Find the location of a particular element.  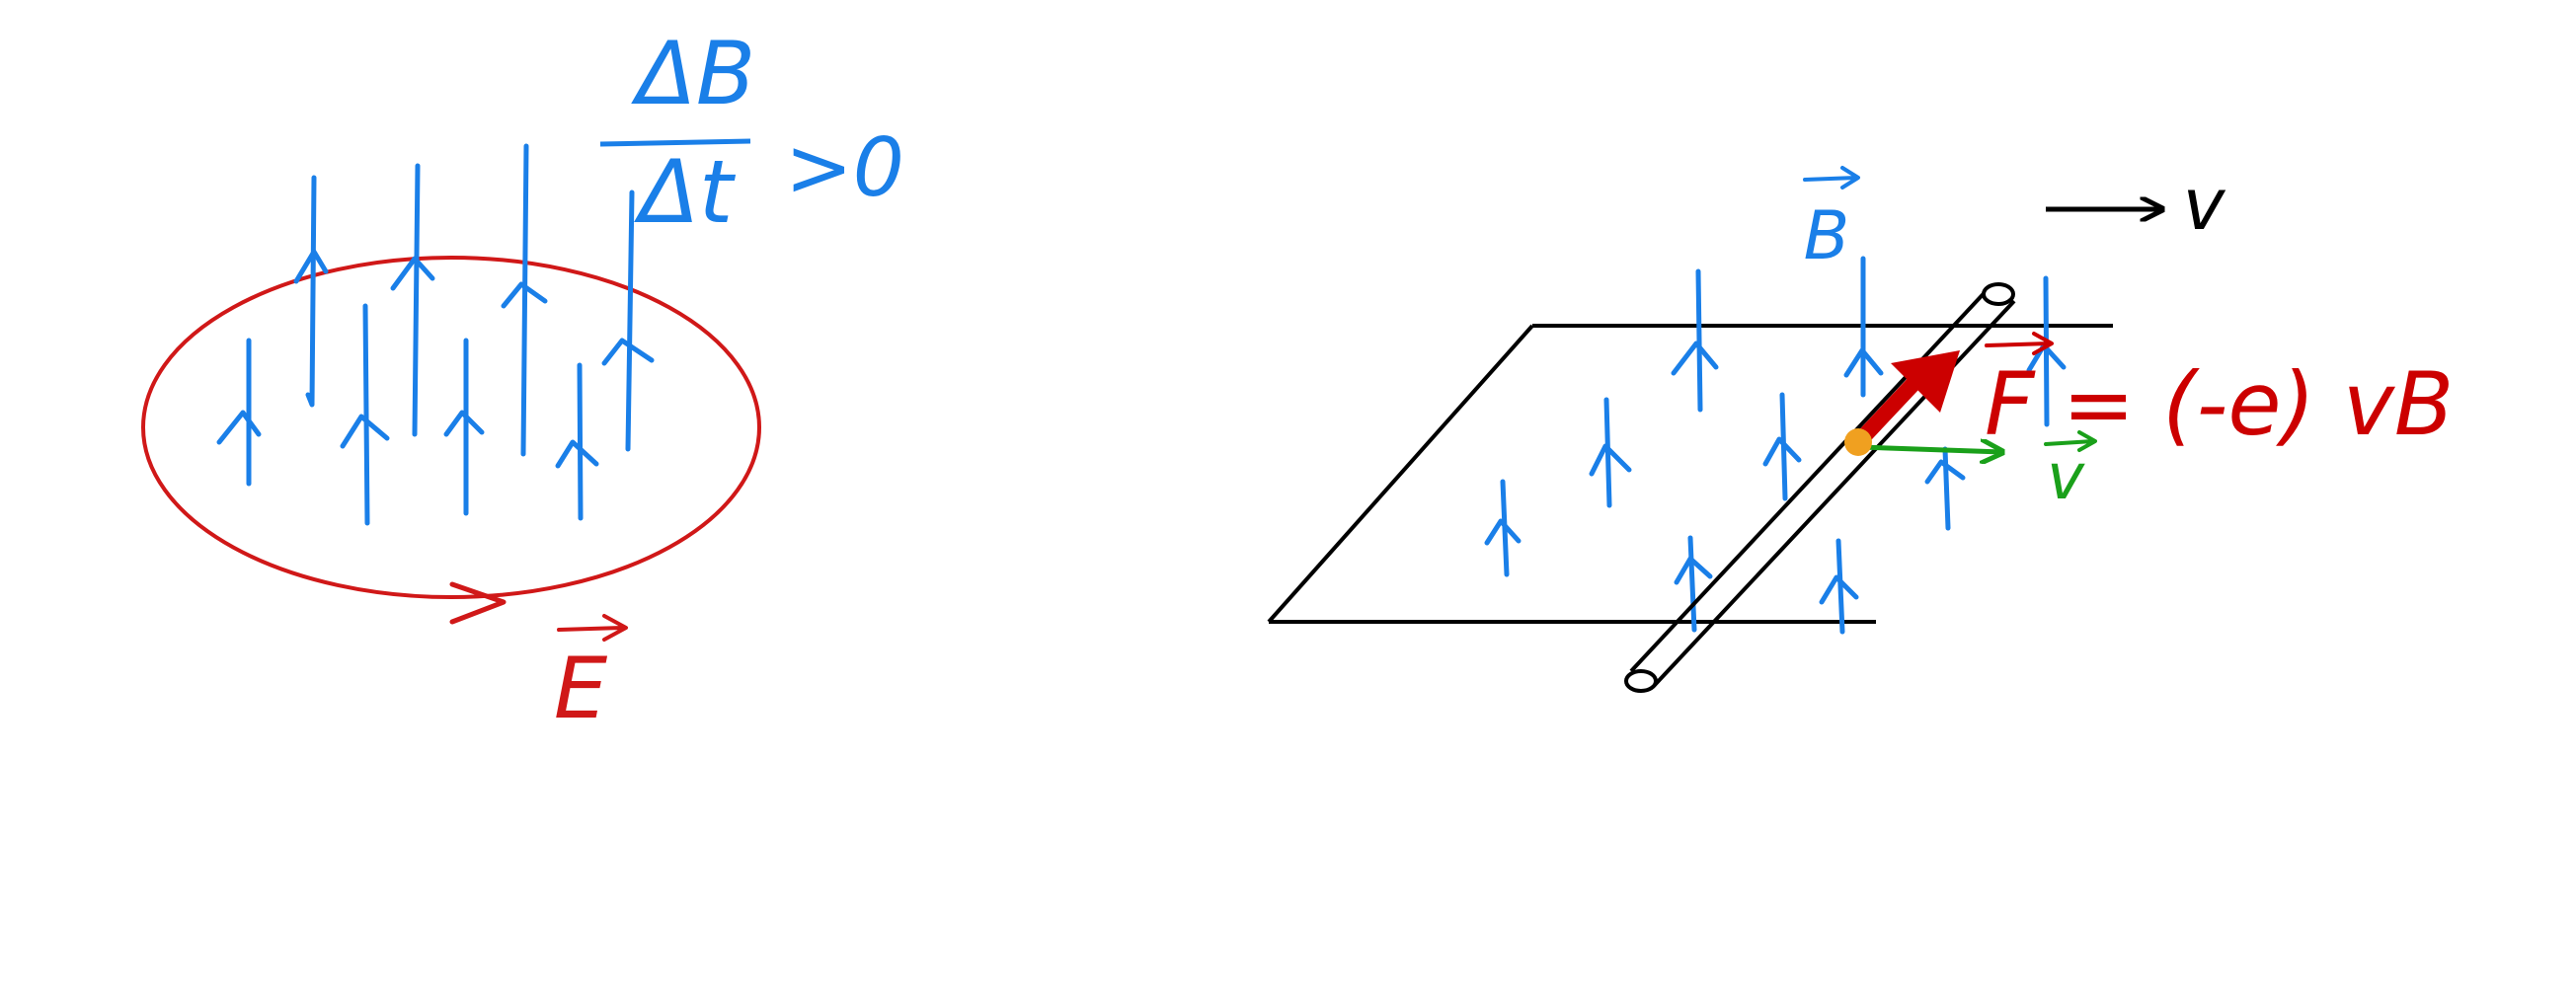

rod-motion-indicator: v is located at coordinates (2136, 204).